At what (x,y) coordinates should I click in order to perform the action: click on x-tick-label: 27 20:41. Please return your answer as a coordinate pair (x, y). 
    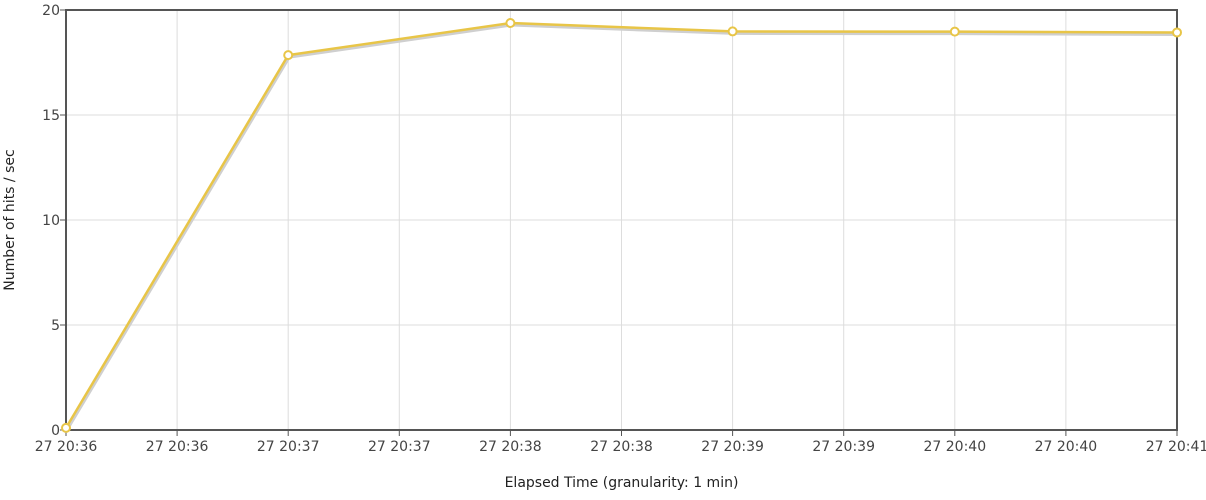
    Looking at the image, I should click on (1176, 447).